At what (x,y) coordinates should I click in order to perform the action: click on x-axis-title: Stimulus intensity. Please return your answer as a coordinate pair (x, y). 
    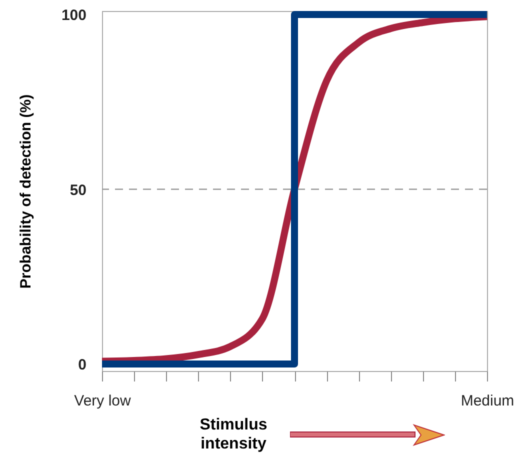
    Looking at the image, I should click on (234, 434).